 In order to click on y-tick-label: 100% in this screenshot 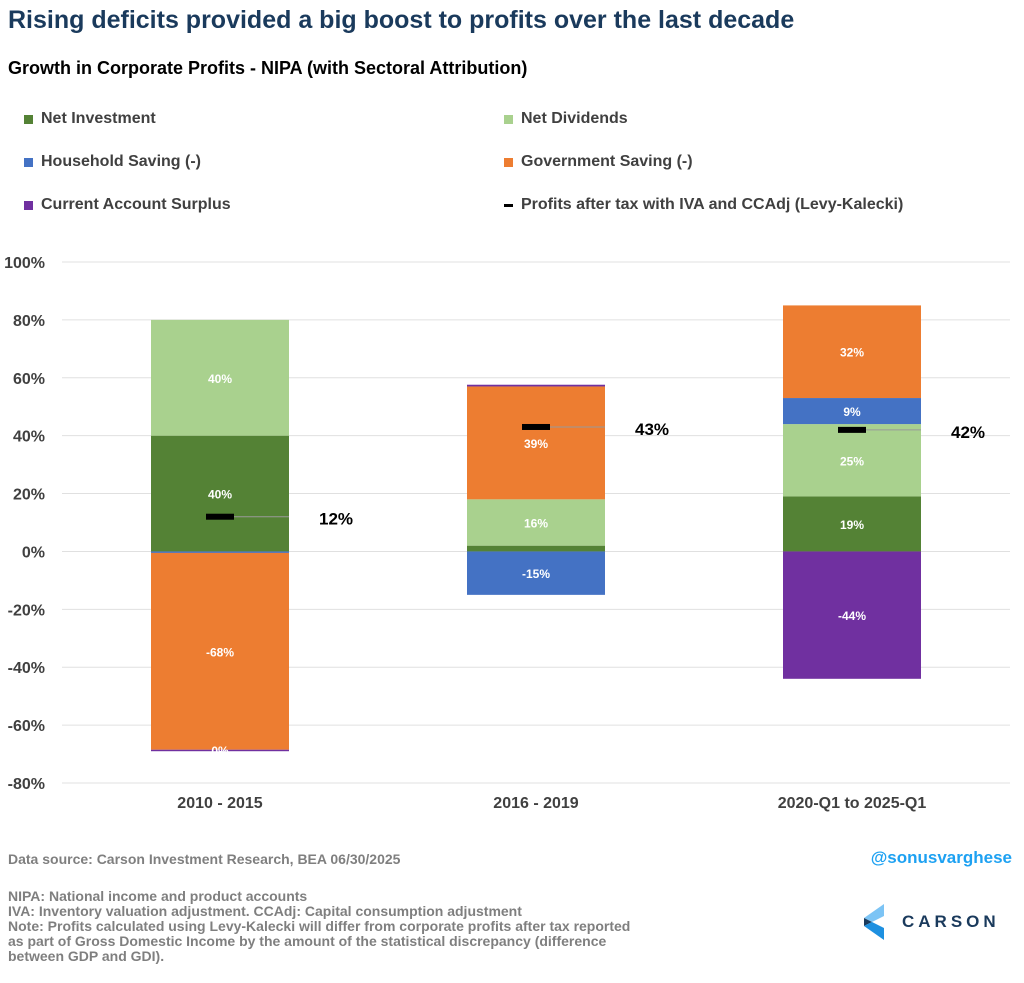, I will do `click(24, 263)`.